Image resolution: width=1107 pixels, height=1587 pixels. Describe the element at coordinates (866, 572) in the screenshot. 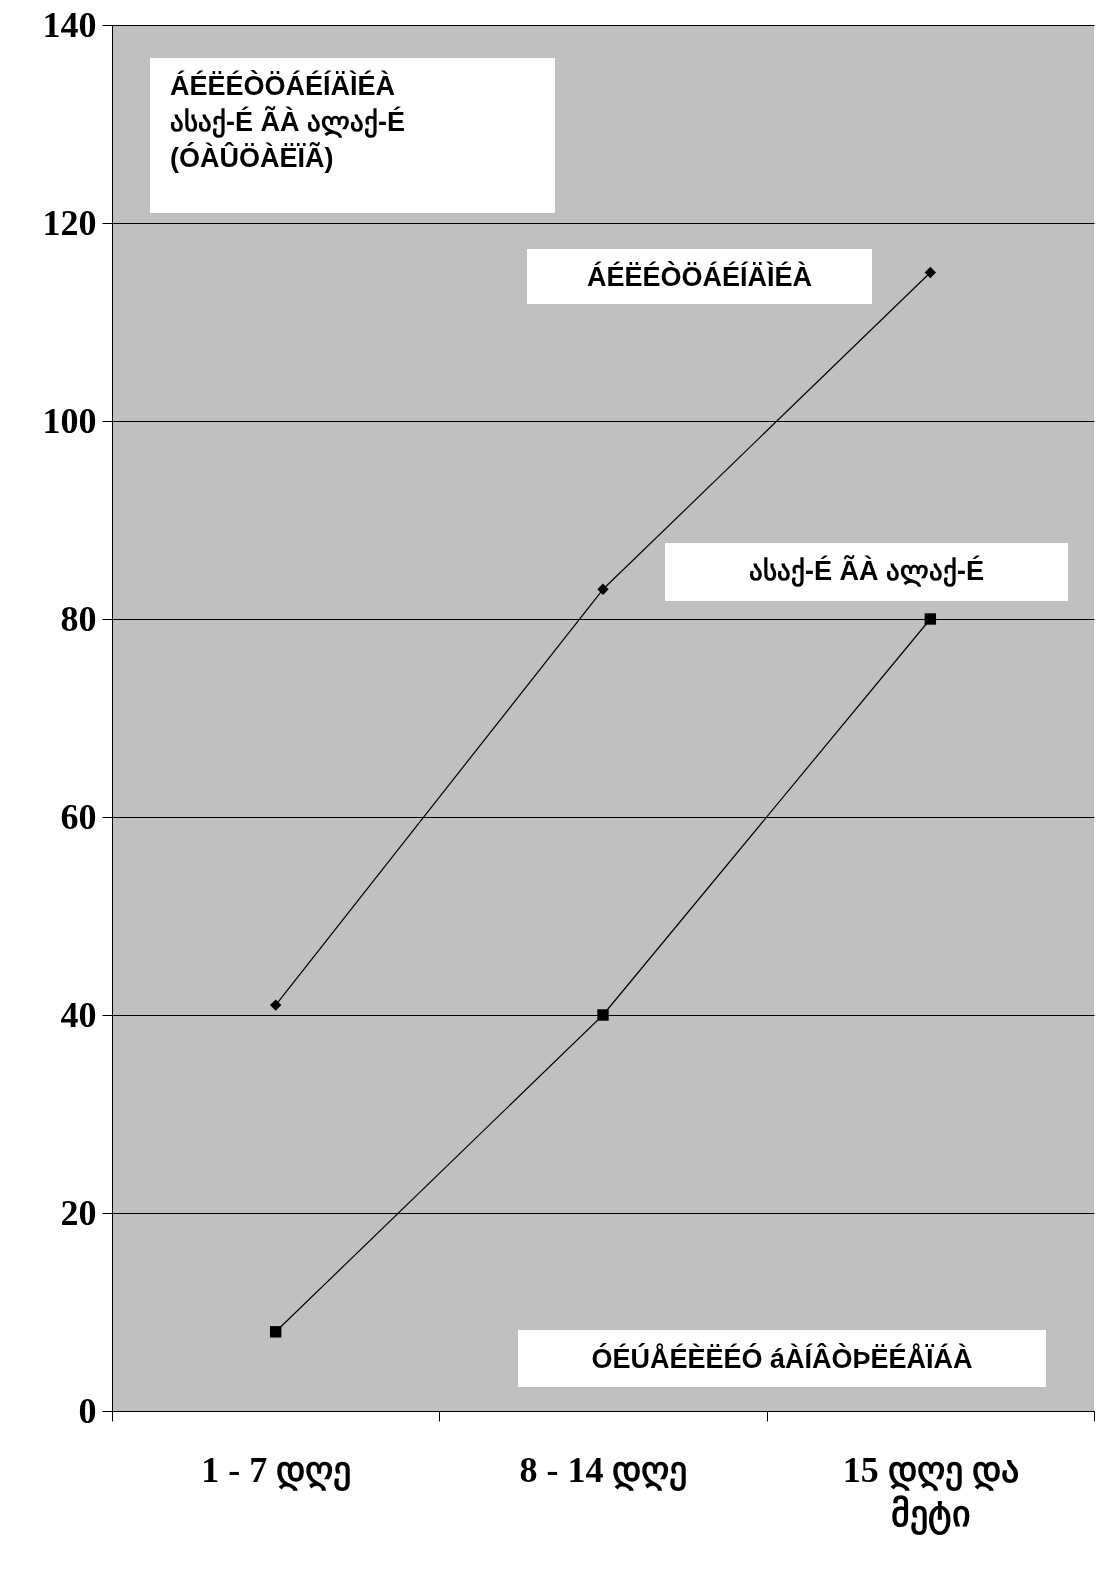

I see `text-box: ასაქ-É ÃÀ ალაქ-É` at that location.